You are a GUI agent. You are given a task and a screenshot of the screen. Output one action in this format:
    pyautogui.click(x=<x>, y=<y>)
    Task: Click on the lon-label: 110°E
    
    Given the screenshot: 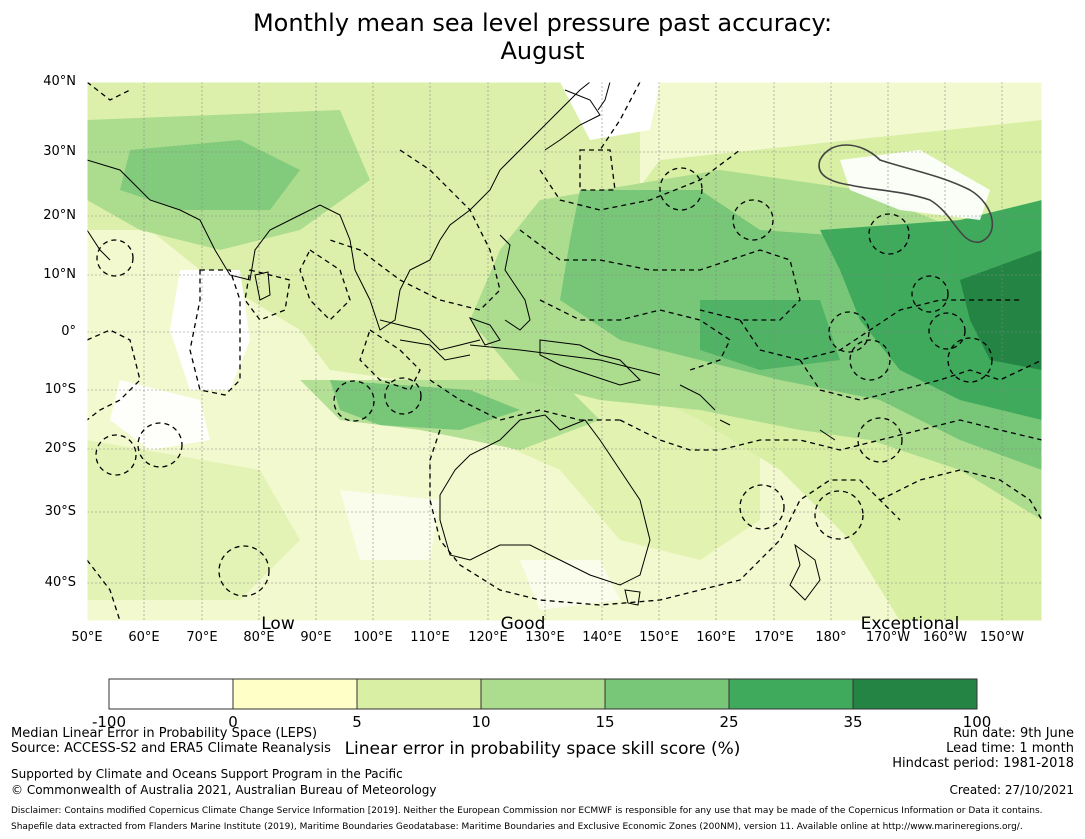 What is the action you would take?
    pyautogui.click(x=430, y=637)
    